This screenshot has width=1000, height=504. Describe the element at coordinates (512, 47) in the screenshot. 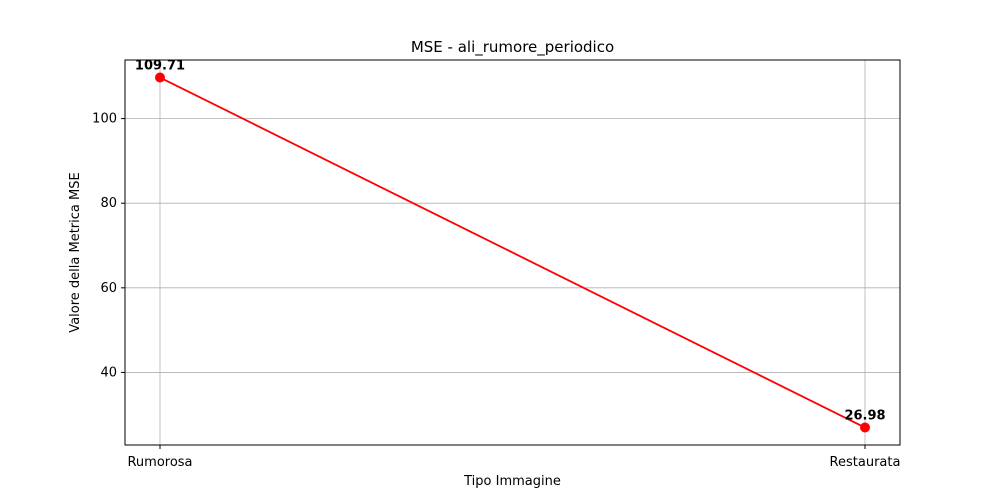

I see `chart-title: MSE - ali_rumore_periodico` at that location.